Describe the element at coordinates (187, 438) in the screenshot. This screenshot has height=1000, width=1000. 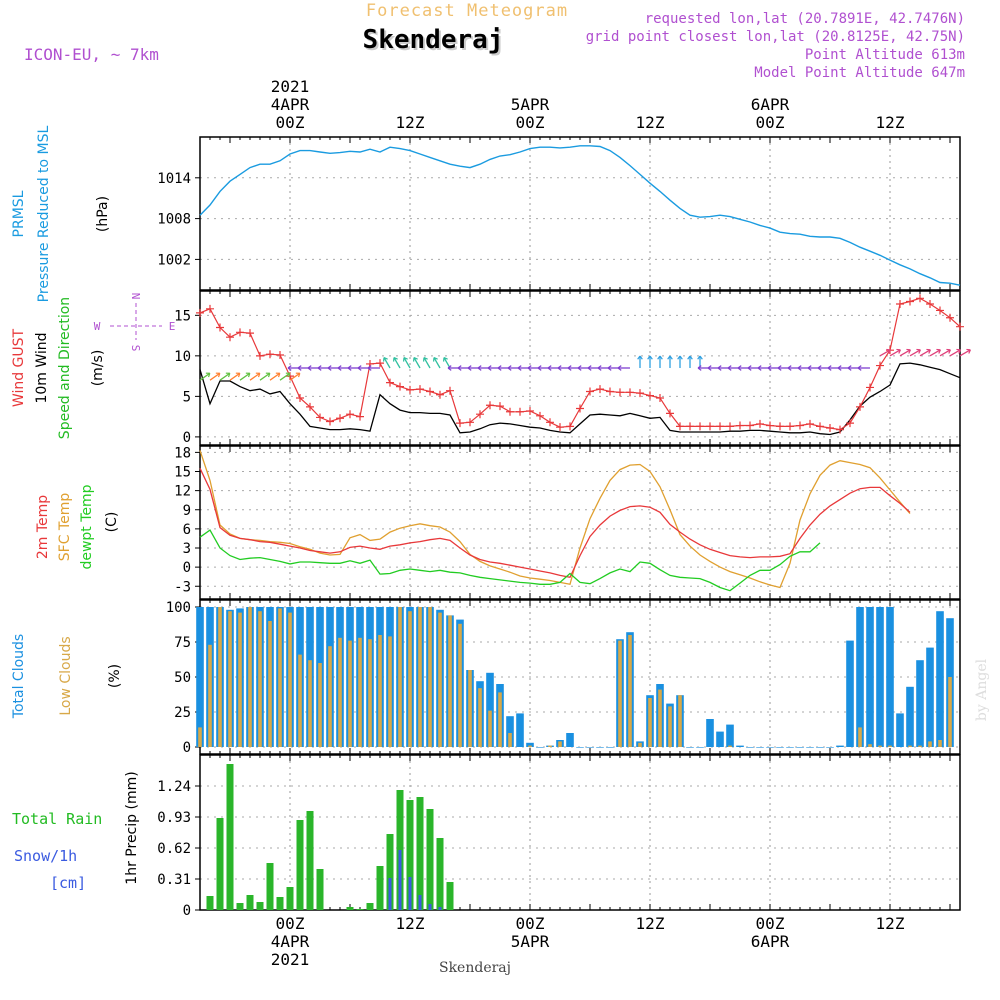
I see `wind-ytick-label: 0` at that location.